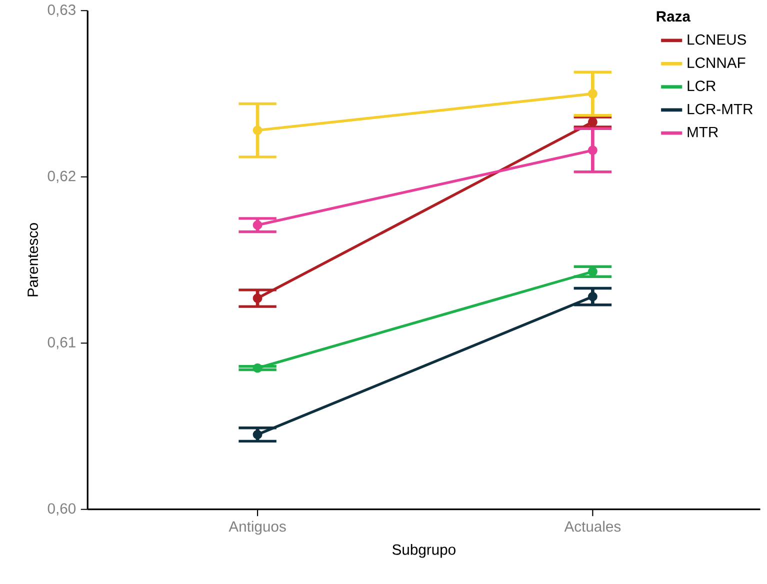 Image resolution: width=767 pixels, height=584 pixels. Describe the element at coordinates (62, 10) in the screenshot. I see `y-tick-label: 0,63` at that location.